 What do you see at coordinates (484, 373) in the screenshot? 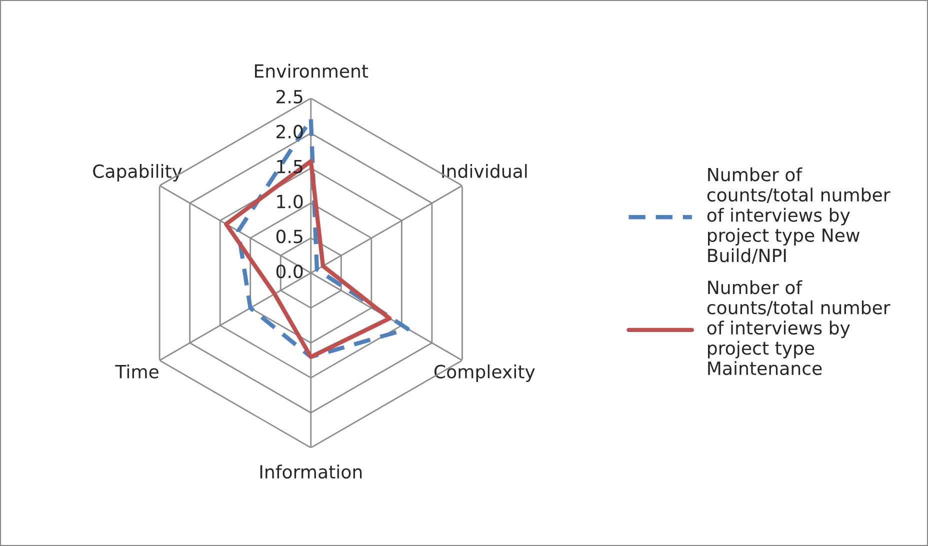
I see `spoke-label: Complexity` at bounding box center [484, 373].